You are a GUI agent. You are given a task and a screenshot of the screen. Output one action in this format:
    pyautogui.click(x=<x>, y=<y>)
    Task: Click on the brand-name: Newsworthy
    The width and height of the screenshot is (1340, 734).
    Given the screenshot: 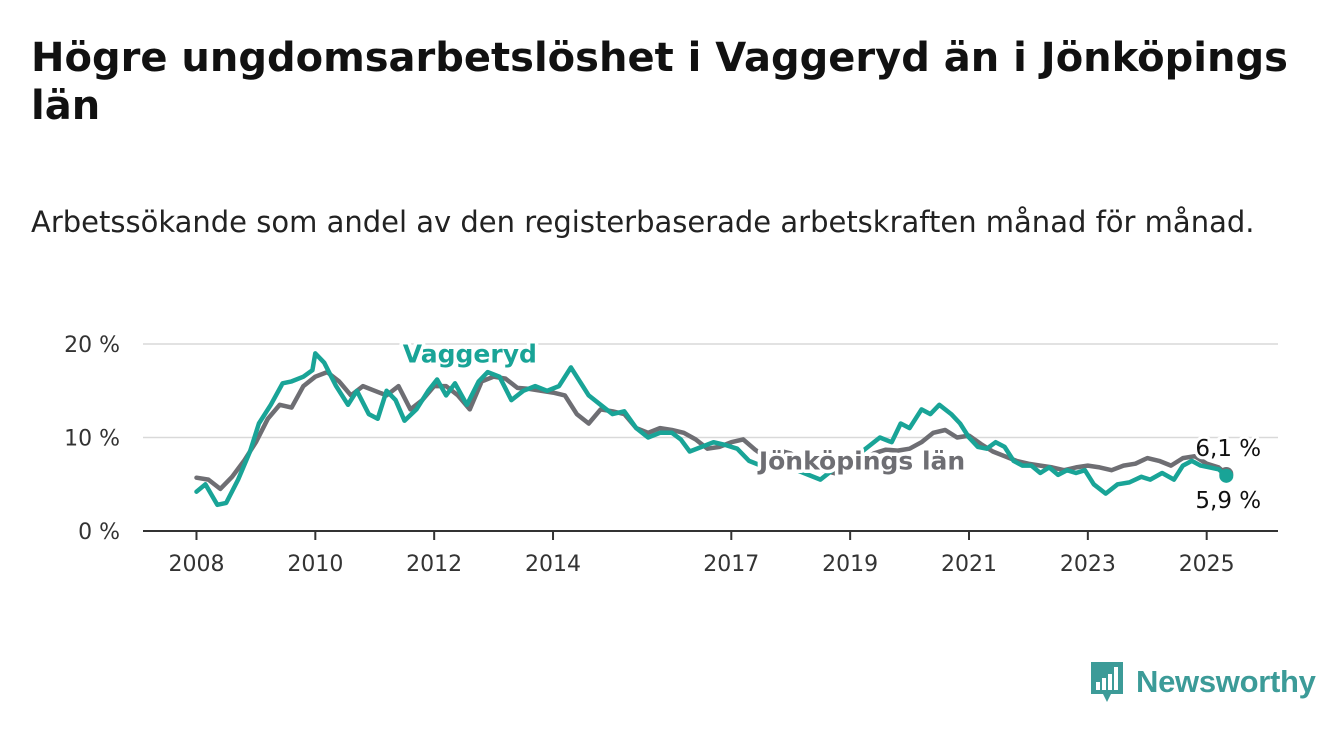 What is the action you would take?
    pyautogui.click(x=1226, y=681)
    